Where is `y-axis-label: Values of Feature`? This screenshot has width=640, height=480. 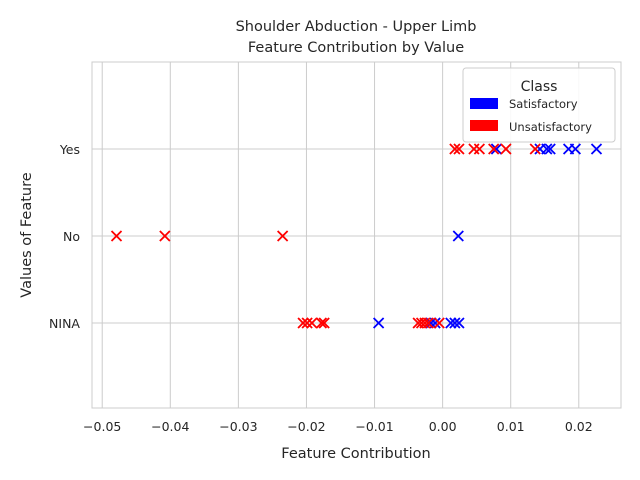 y-axis-label: Values of Feature is located at coordinates (27, 234).